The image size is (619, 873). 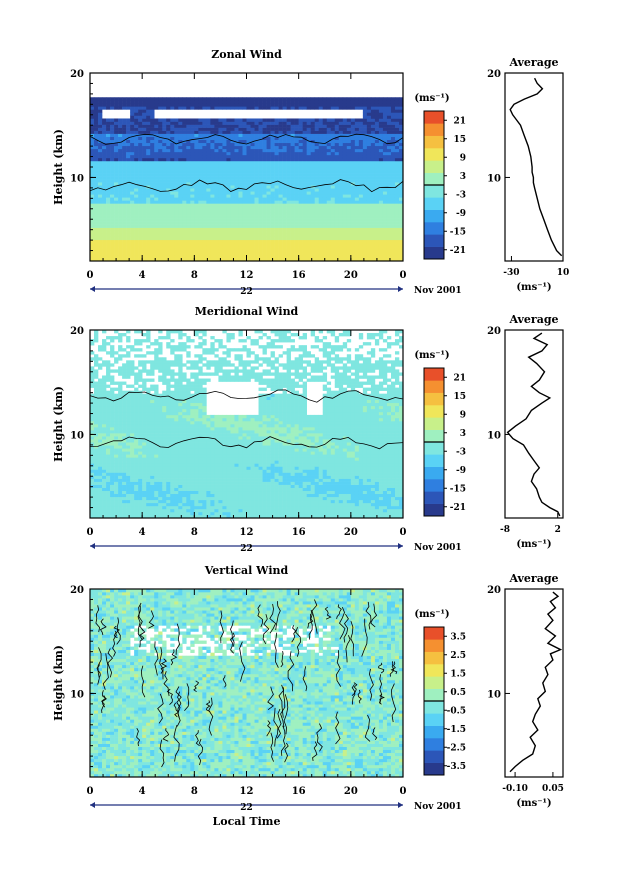 What do you see at coordinates (456, 767) in the screenshot?
I see `colorbar-tick-label: -3.5` at bounding box center [456, 767].